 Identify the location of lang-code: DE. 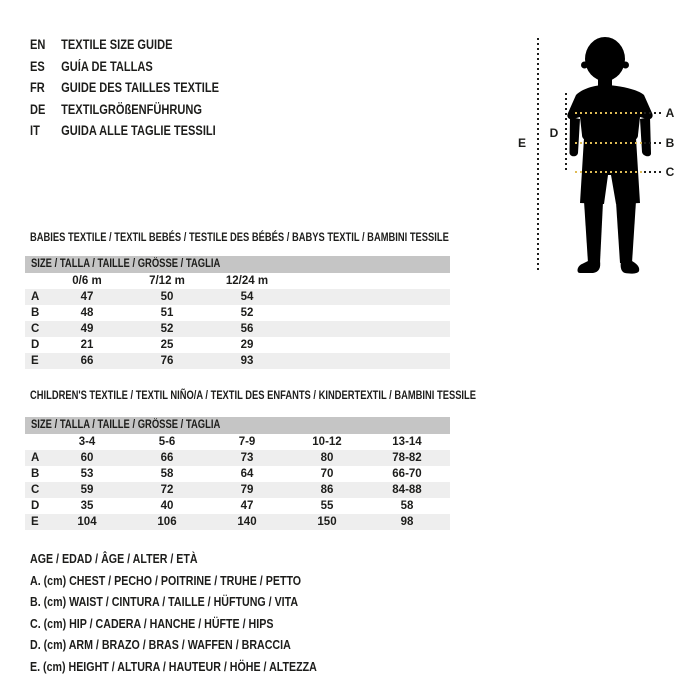
(38, 109).